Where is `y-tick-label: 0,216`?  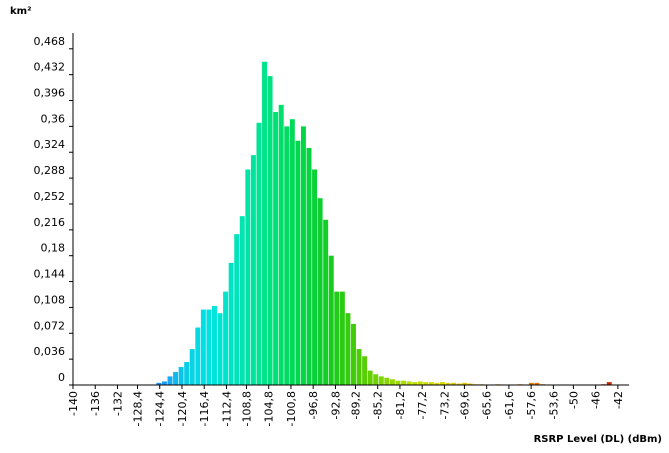
y-tick-label: 0,216 is located at coordinates (50, 222).